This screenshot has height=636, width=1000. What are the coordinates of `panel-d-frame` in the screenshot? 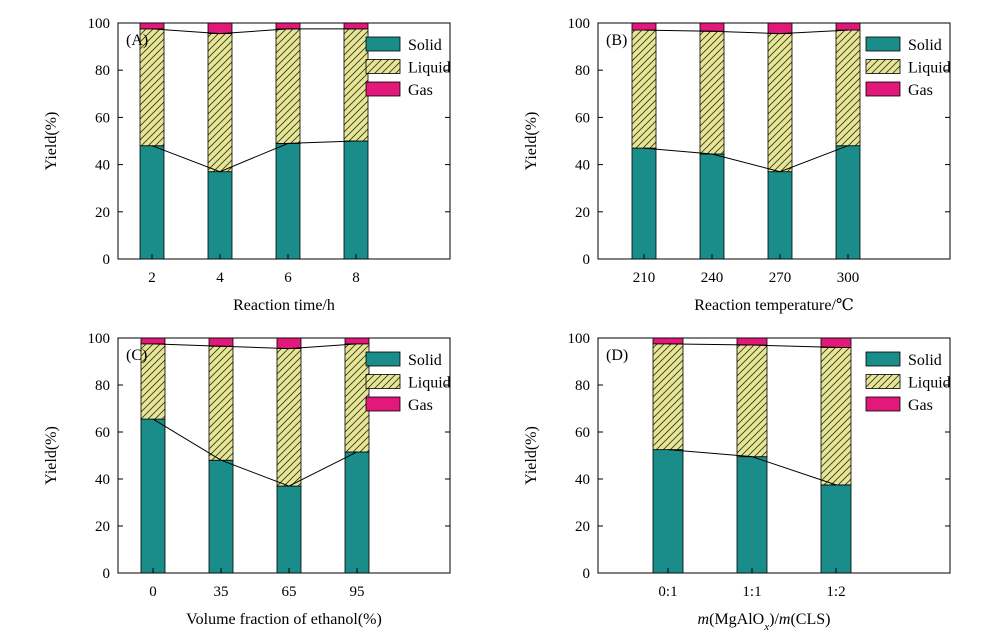 It's located at (774, 455).